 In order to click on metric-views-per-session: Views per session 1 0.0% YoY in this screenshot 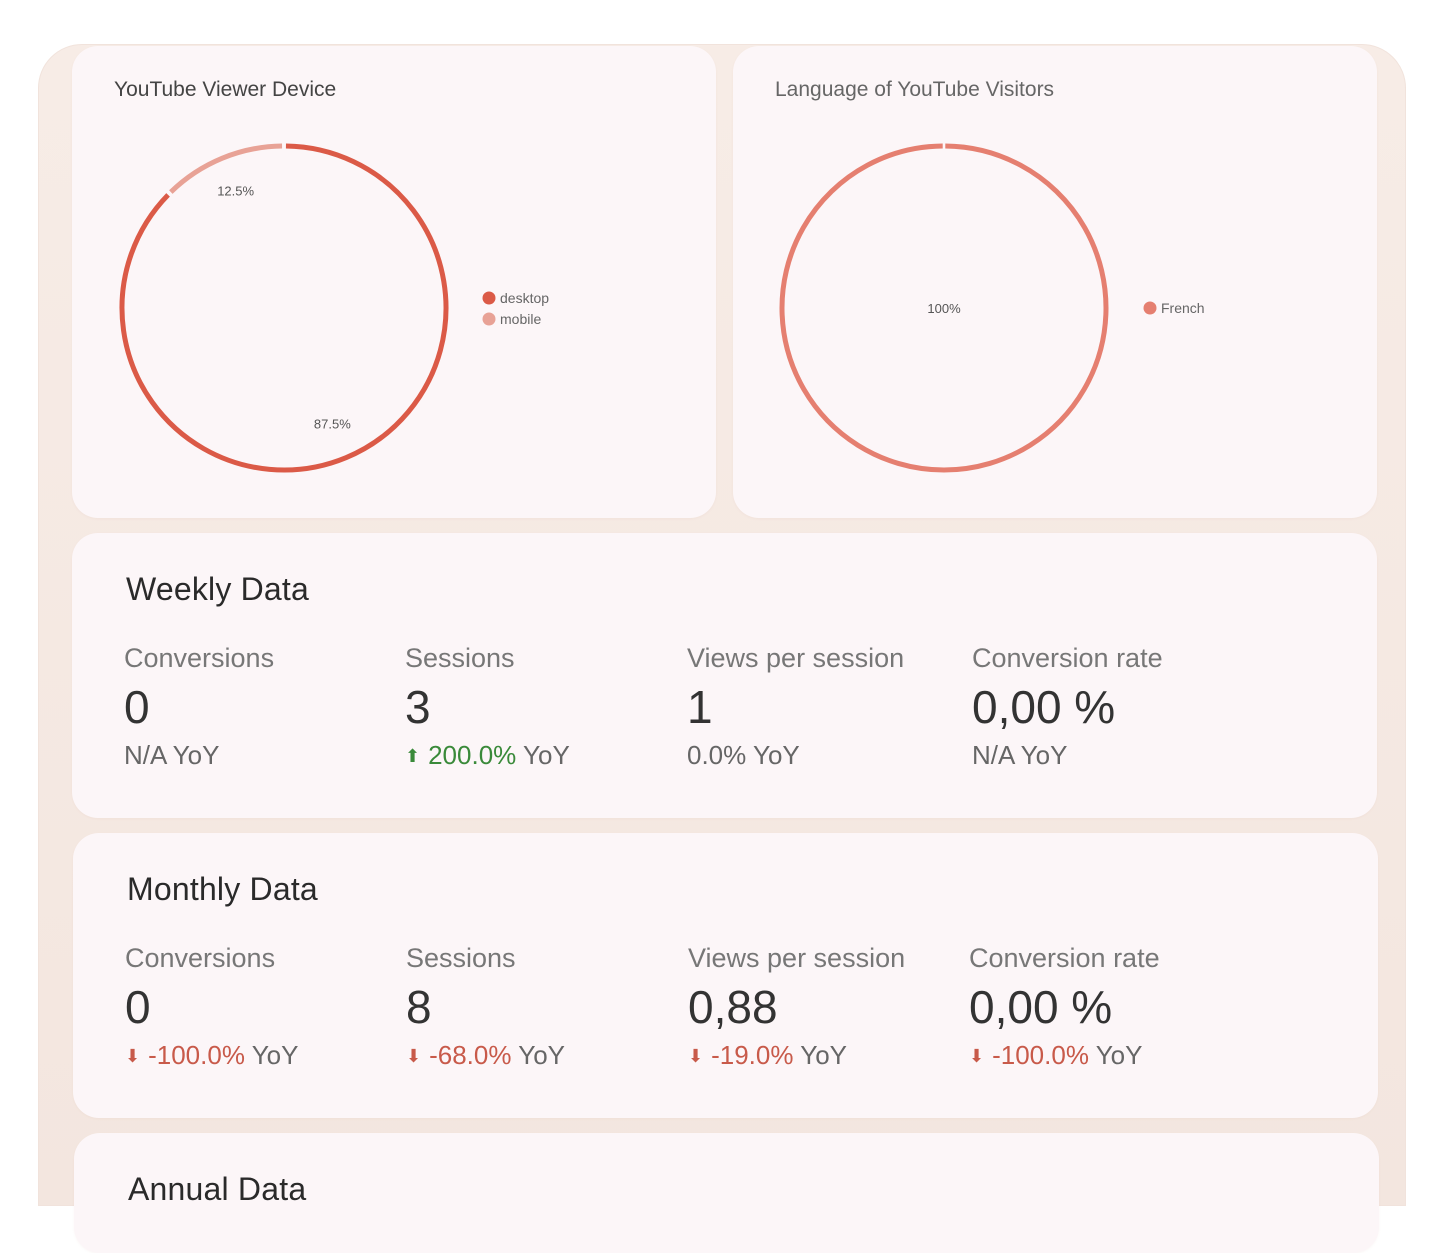, I will do `click(795, 707)`.